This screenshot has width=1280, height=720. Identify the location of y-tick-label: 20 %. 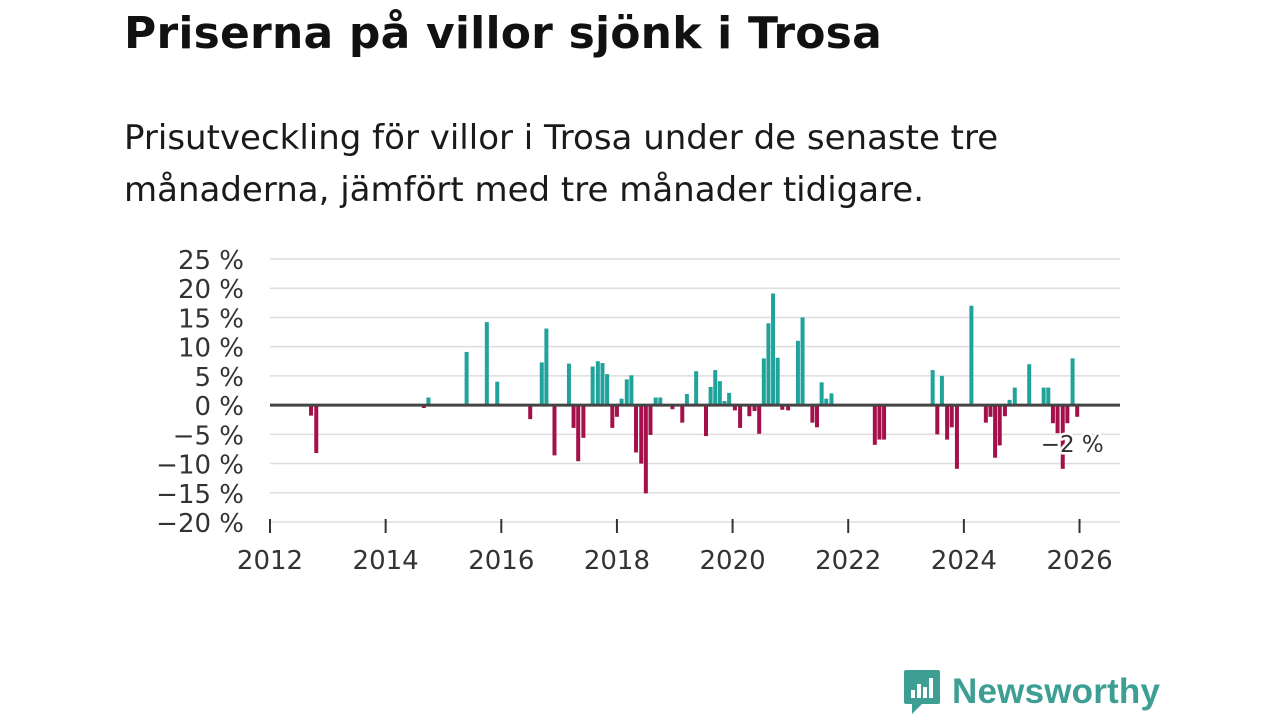
(211, 290).